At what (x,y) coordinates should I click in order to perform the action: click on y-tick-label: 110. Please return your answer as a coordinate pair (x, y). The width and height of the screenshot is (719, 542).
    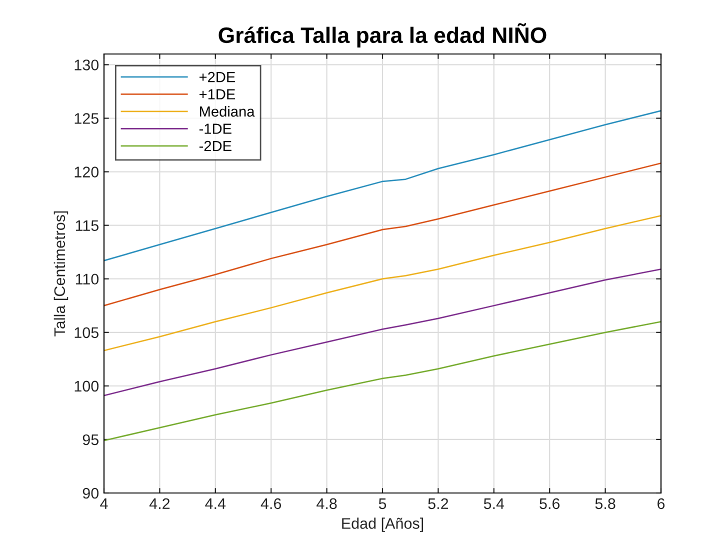
    Looking at the image, I should click on (87, 279).